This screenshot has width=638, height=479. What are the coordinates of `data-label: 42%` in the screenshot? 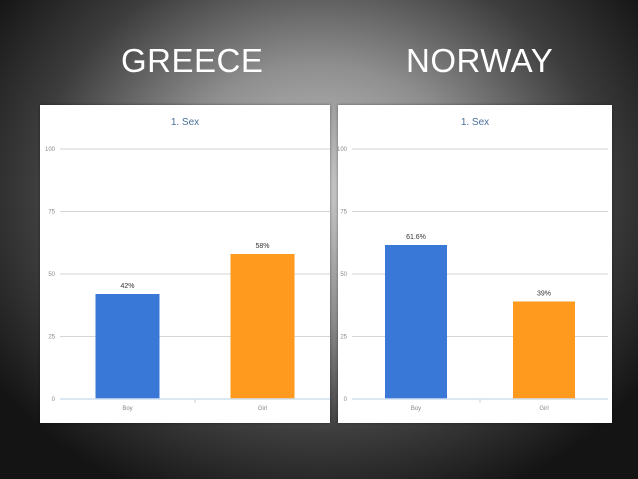 It's located at (127, 286).